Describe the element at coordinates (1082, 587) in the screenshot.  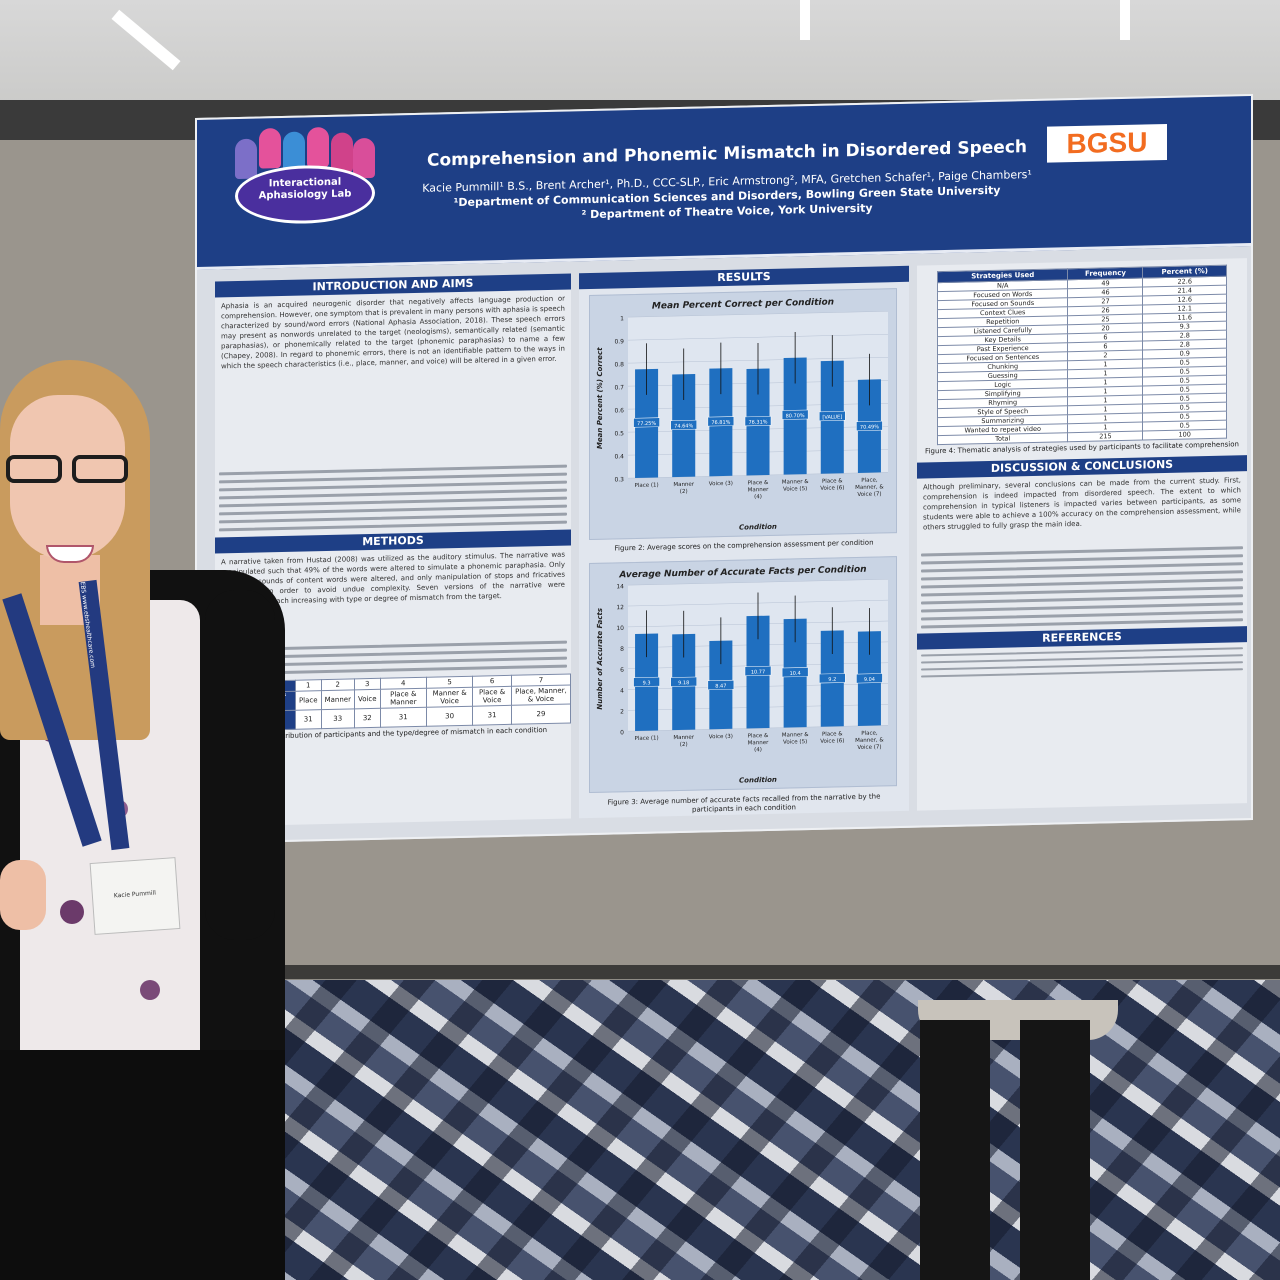
I see `discussion-text-continued` at that location.